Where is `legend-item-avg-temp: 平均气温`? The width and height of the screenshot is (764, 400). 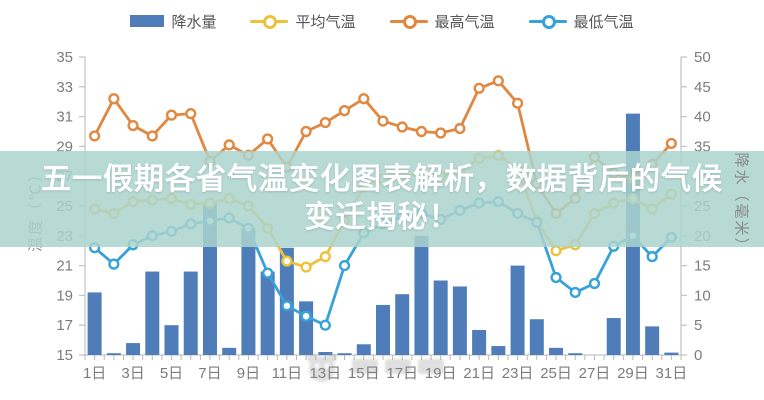
legend-item-avg-temp: 平均气温 is located at coordinates (303, 21).